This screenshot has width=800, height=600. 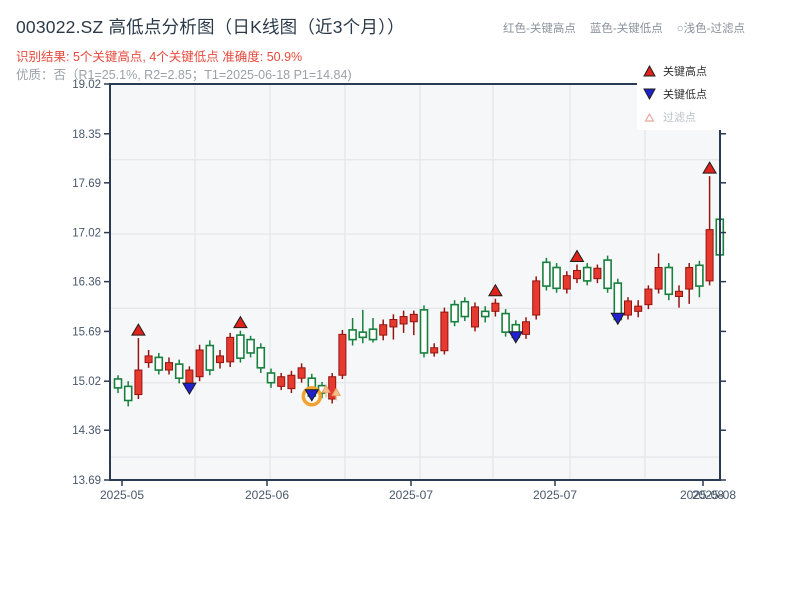 What do you see at coordinates (210, 27) in the screenshot?
I see `page-title: 003022.SZ 高低点分析图（日K线图（近3个月））` at bounding box center [210, 27].